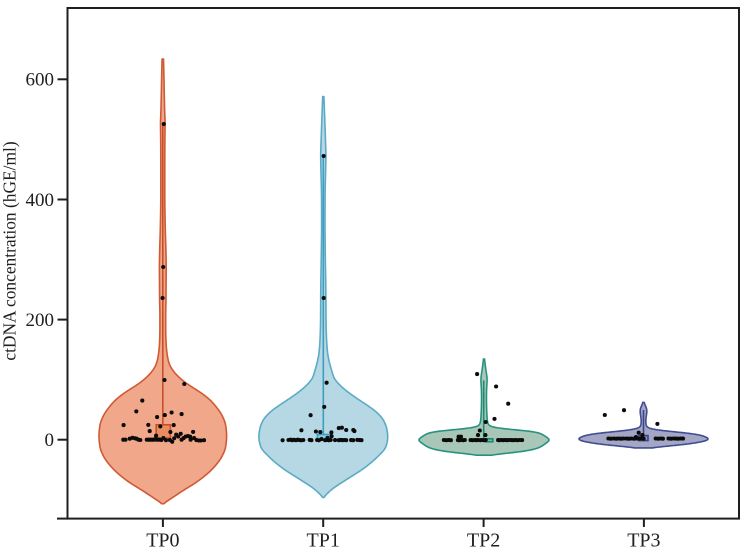 The width and height of the screenshot is (743, 554). I want to click on svg-text: TP2, so click(483, 541).